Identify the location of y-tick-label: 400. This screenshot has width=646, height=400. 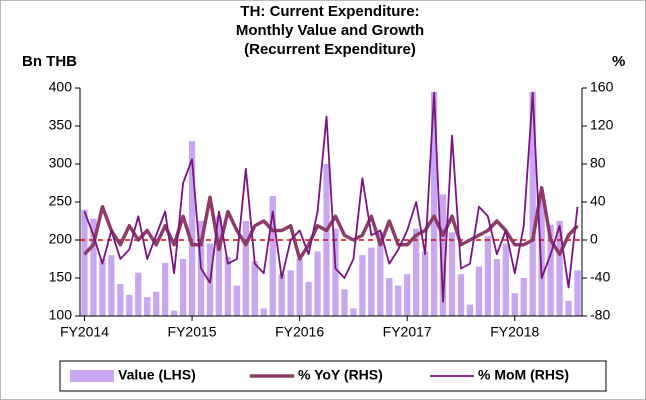
(61, 87).